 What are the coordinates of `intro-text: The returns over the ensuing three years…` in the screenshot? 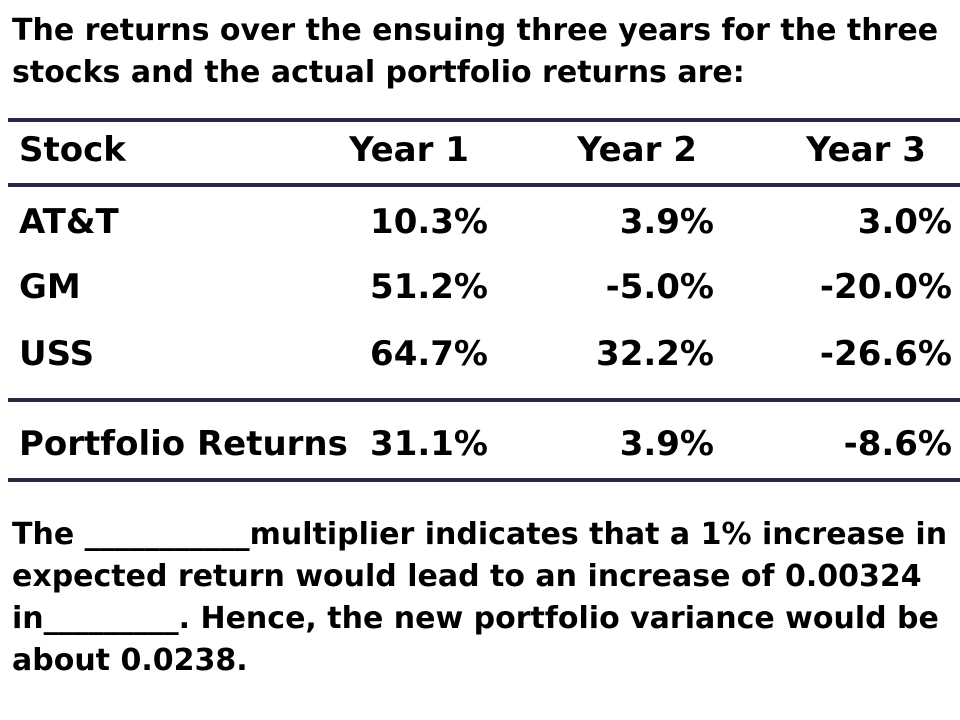 It's located at (475, 51).